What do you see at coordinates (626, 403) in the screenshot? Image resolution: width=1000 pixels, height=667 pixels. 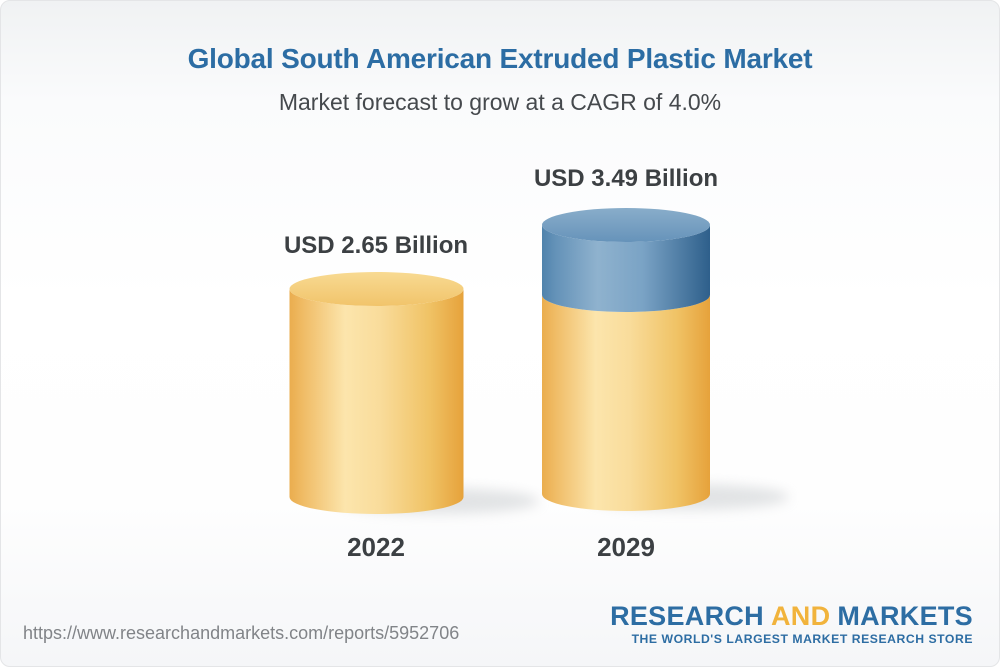 I see `bar-2029-base-segment` at bounding box center [626, 403].